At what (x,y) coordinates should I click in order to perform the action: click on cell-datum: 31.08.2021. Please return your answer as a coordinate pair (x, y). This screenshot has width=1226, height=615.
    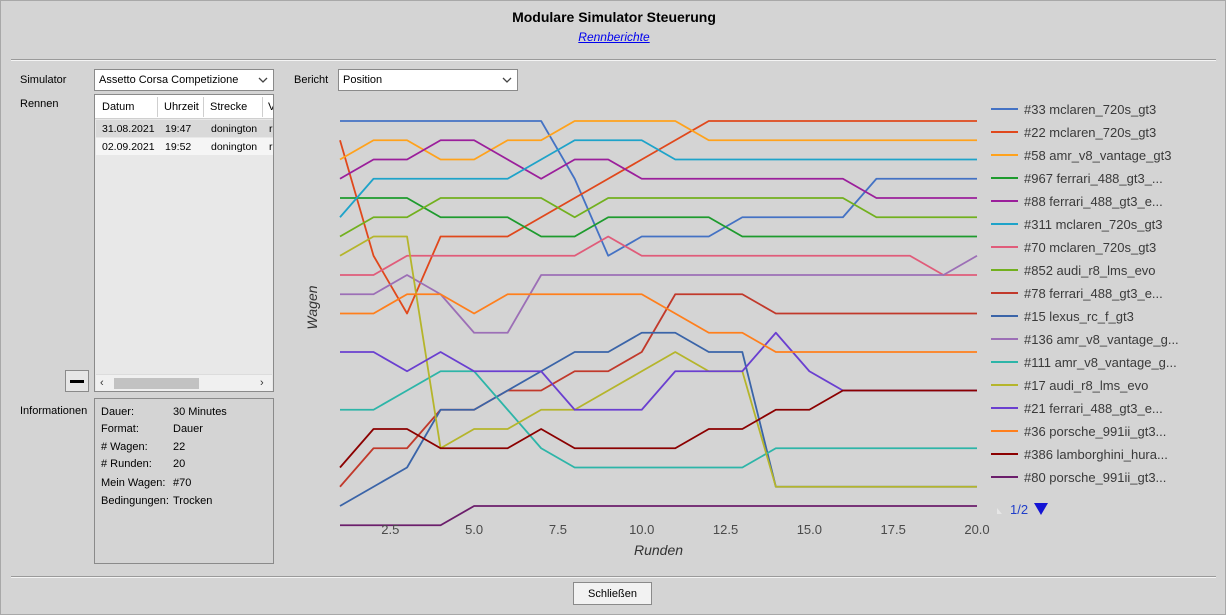
    Looking at the image, I should click on (128, 129).